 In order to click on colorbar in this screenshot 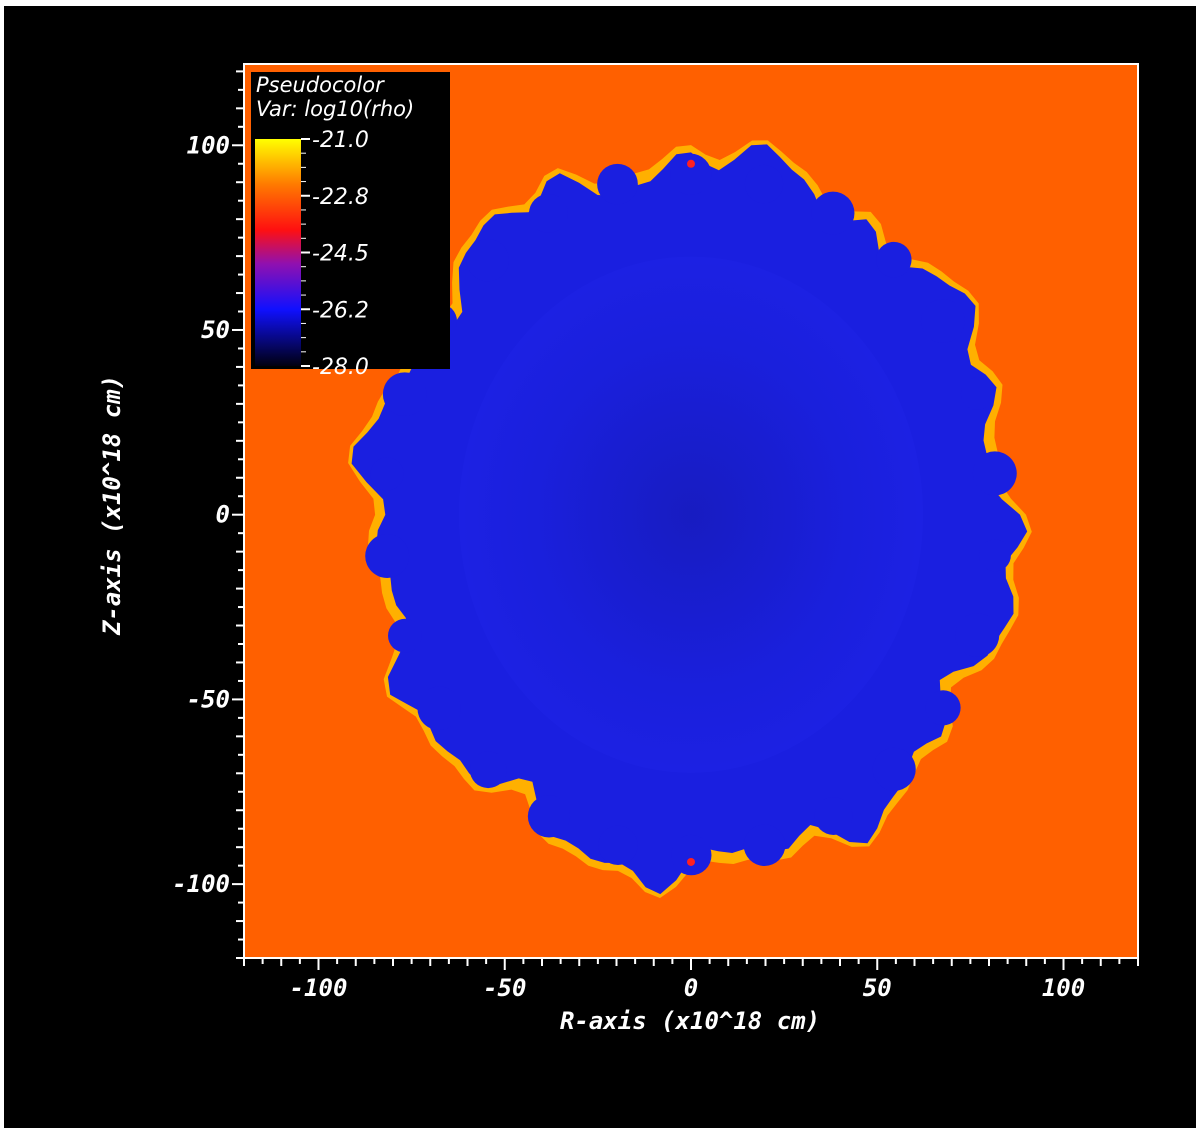, I will do `click(278, 252)`.